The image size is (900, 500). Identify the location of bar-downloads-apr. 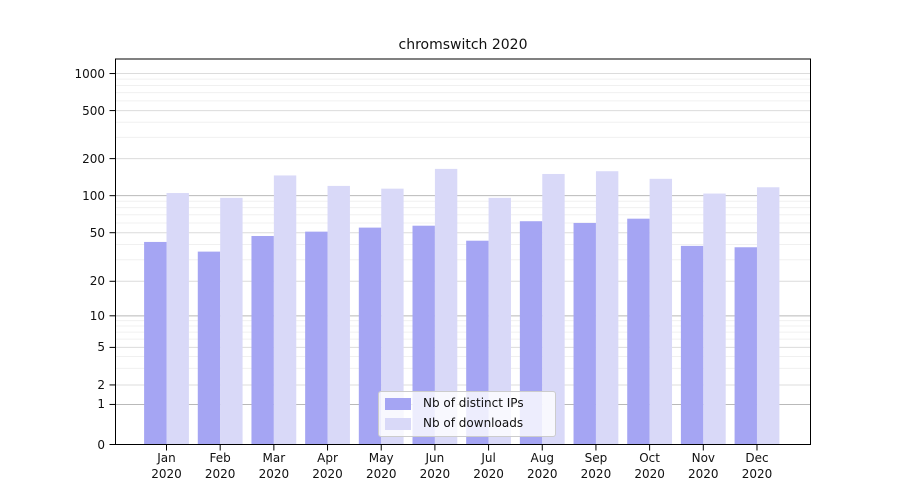
(338, 315).